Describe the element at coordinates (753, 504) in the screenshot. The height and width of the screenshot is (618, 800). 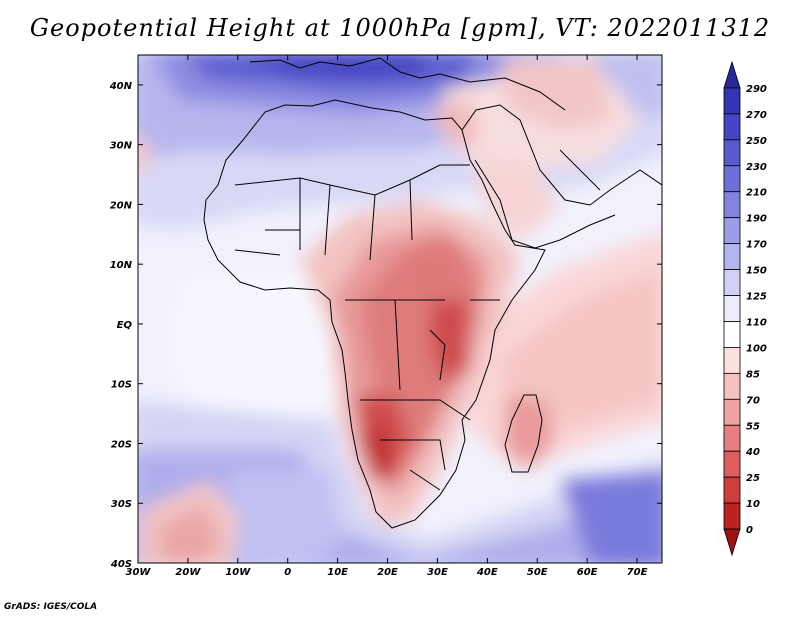
I see `colorbar-label: 10` at that location.